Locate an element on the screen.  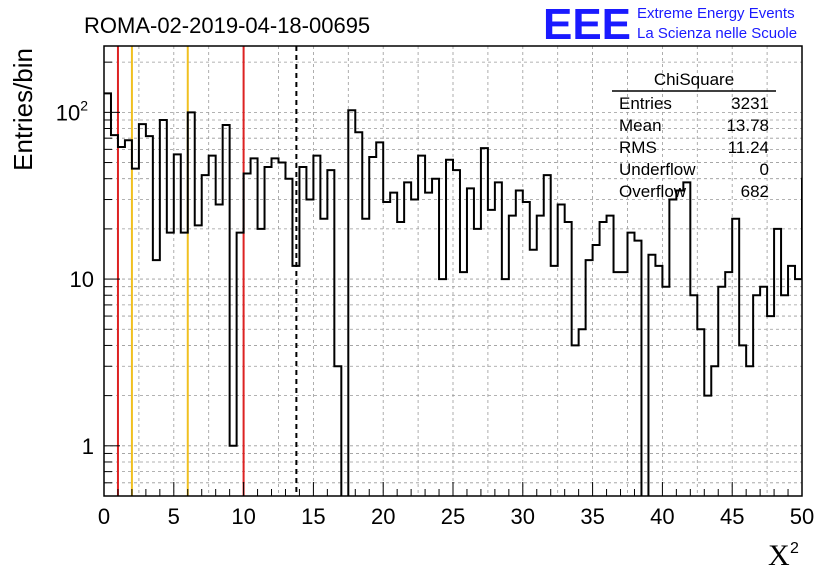
stats-row-label: Overflow is located at coordinates (653, 191).